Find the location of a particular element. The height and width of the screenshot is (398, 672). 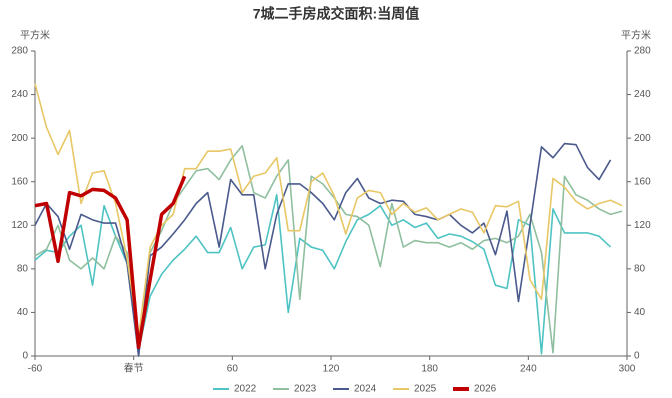

y2-tick-label: 80 is located at coordinates (640, 268).